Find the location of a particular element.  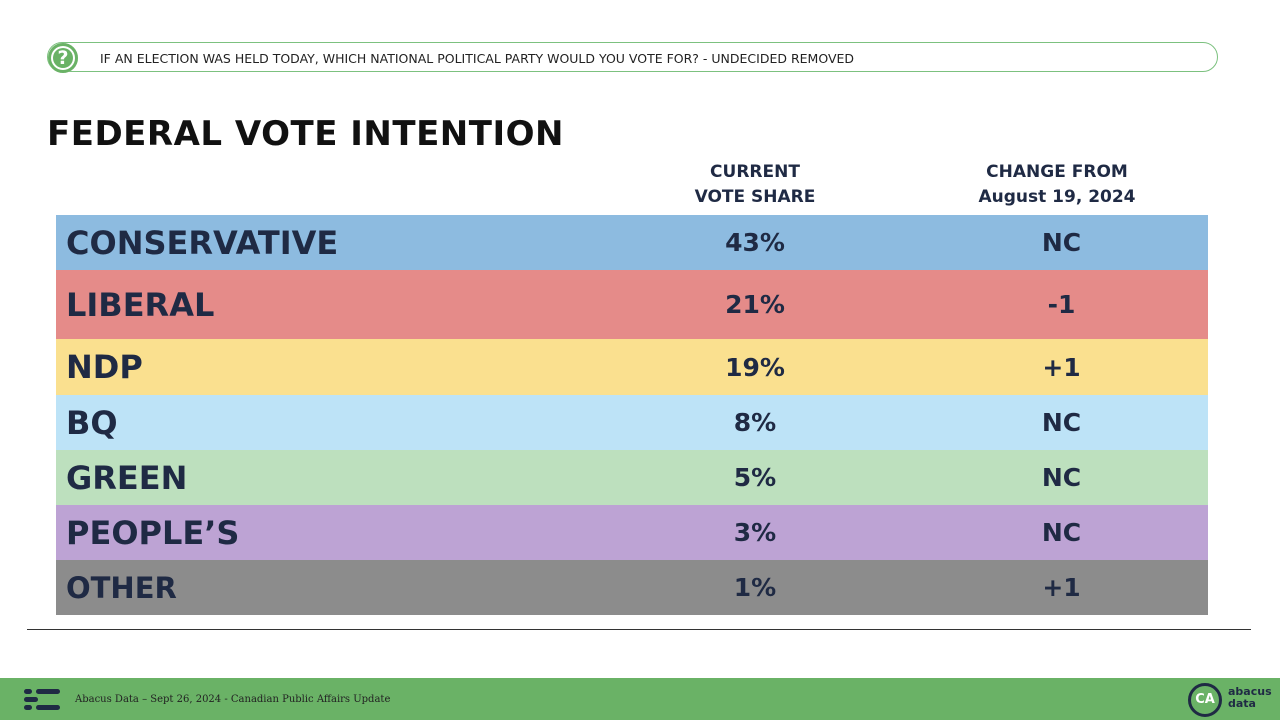

vote-share: 21% is located at coordinates (755, 304).